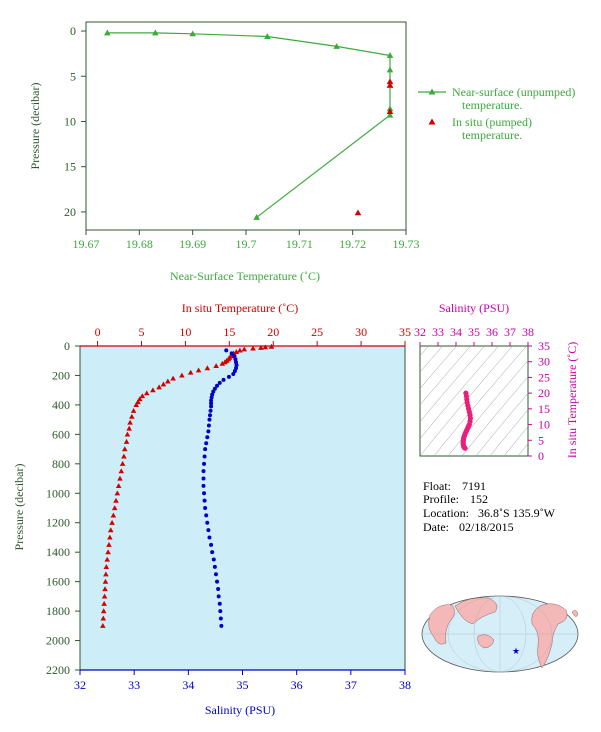 This screenshot has height=732, width=601. I want to click on date-label: Date:, so click(436, 527).